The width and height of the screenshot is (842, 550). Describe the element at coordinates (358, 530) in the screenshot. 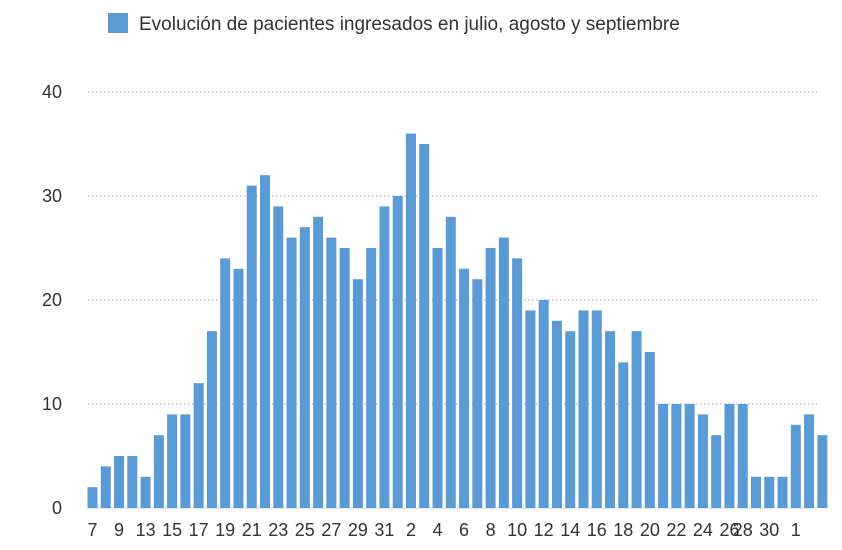

I see `x-tick-label: 29` at that location.